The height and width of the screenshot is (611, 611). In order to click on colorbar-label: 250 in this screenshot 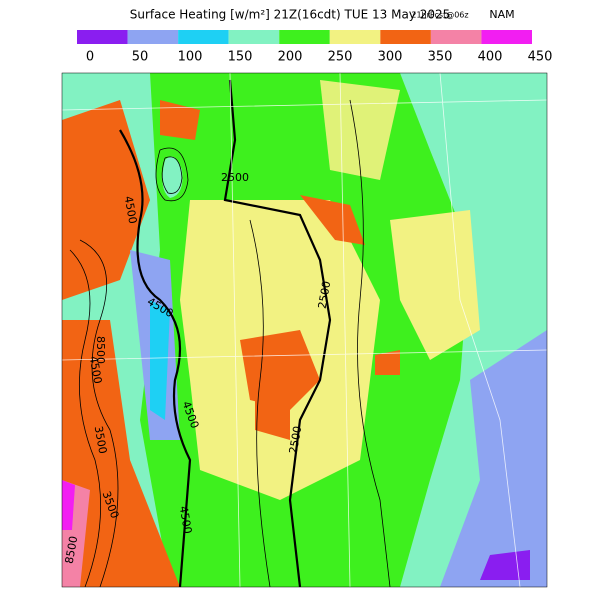, I will do `click(340, 57)`.